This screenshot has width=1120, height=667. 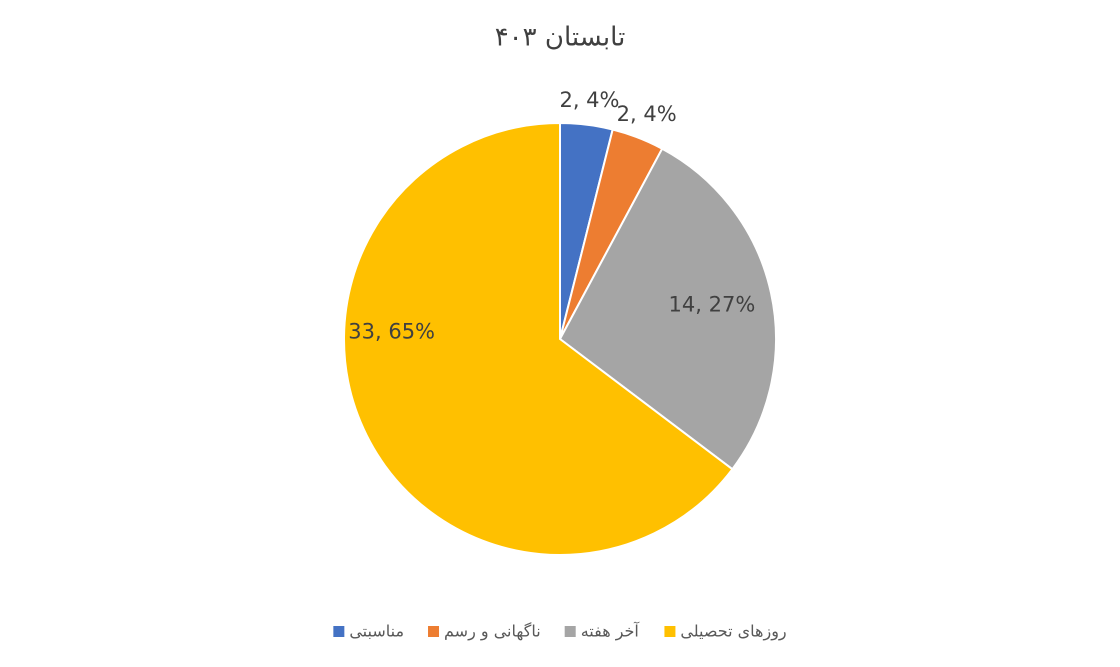 I want to click on legend-label: مناسبتی, so click(x=376, y=631).